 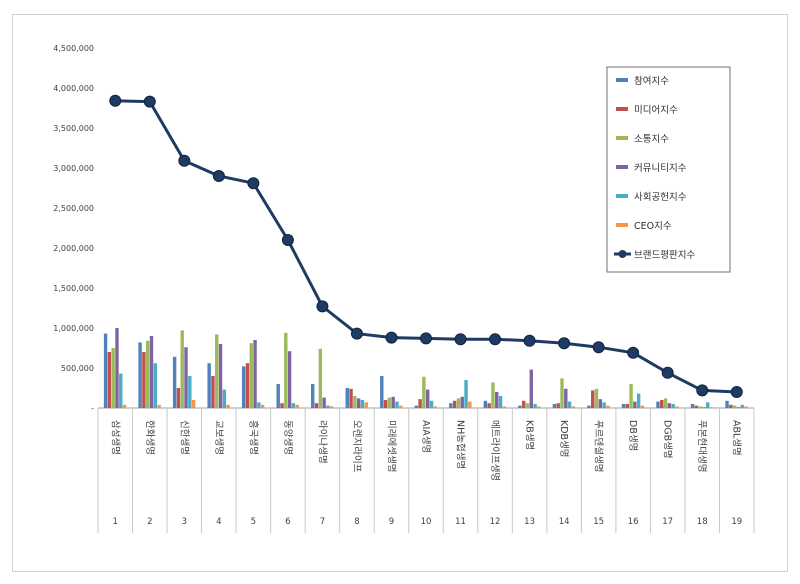 I want to click on rank-label: 16, so click(x=633, y=522).